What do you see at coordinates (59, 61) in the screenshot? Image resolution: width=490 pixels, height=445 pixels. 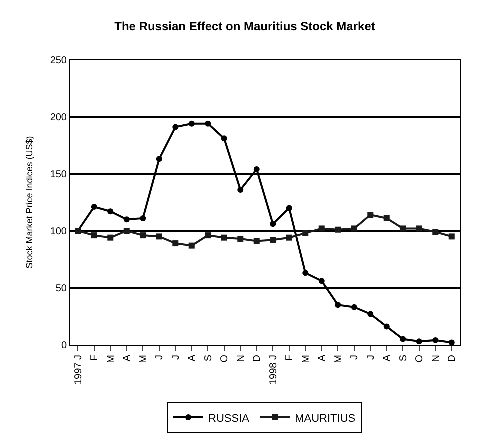 I see `y-tick-label: 250` at bounding box center [59, 61].